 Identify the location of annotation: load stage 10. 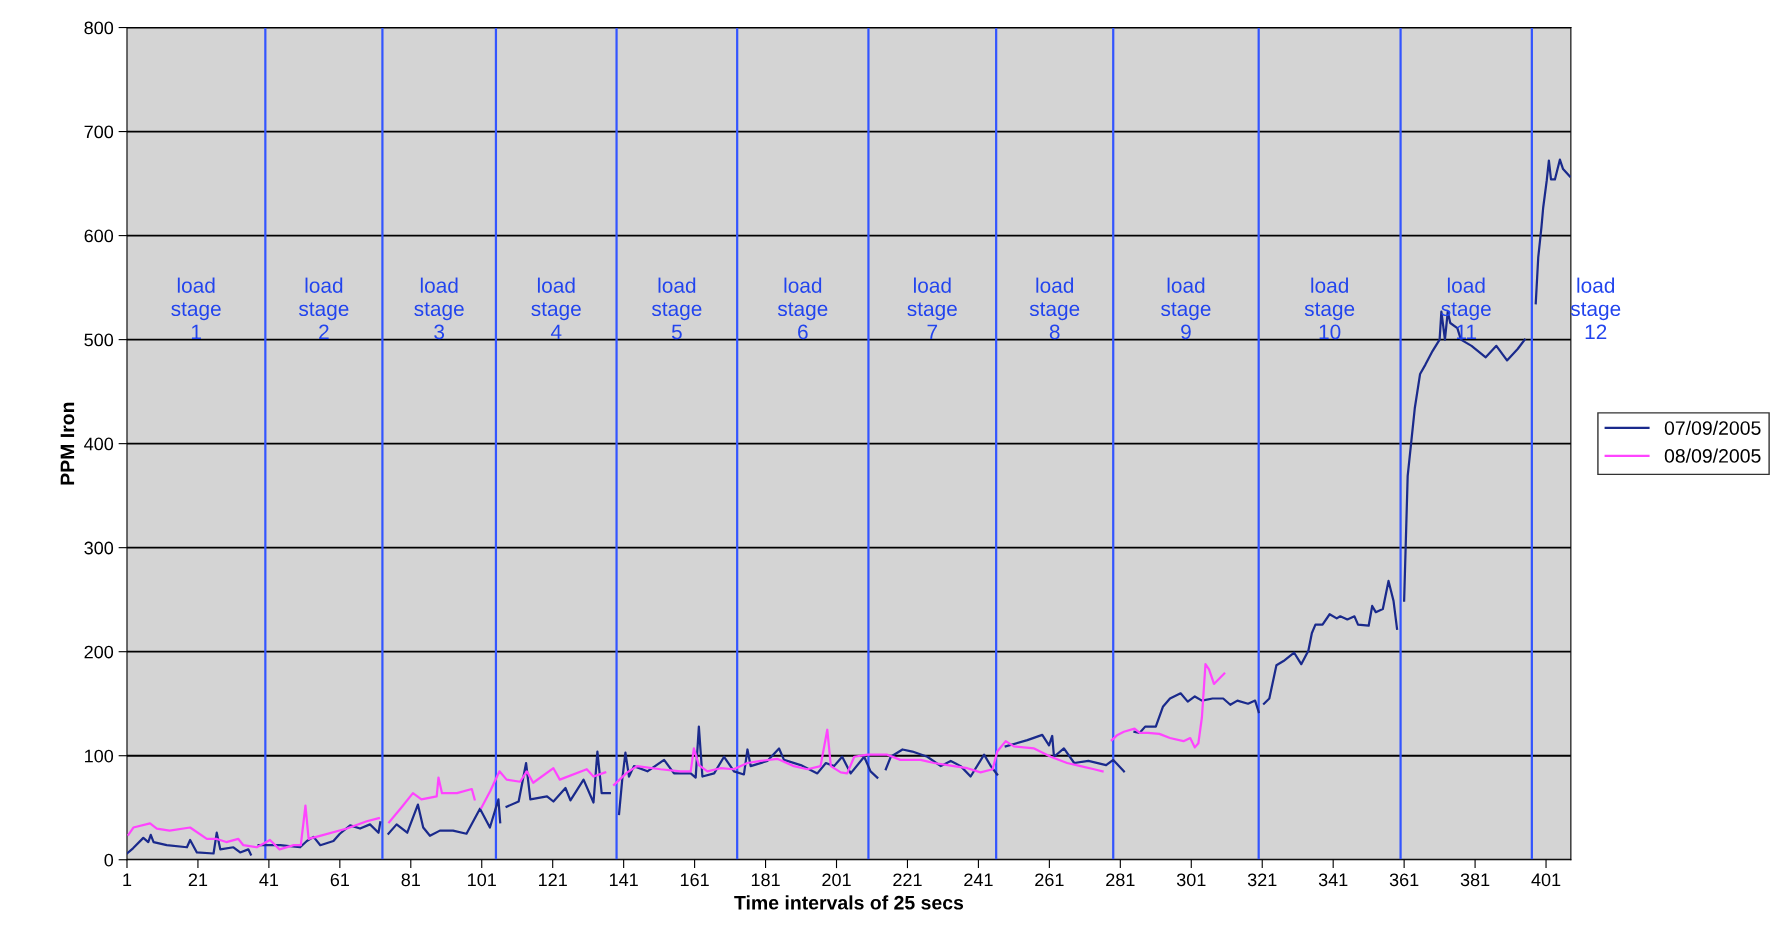
(1329, 308).